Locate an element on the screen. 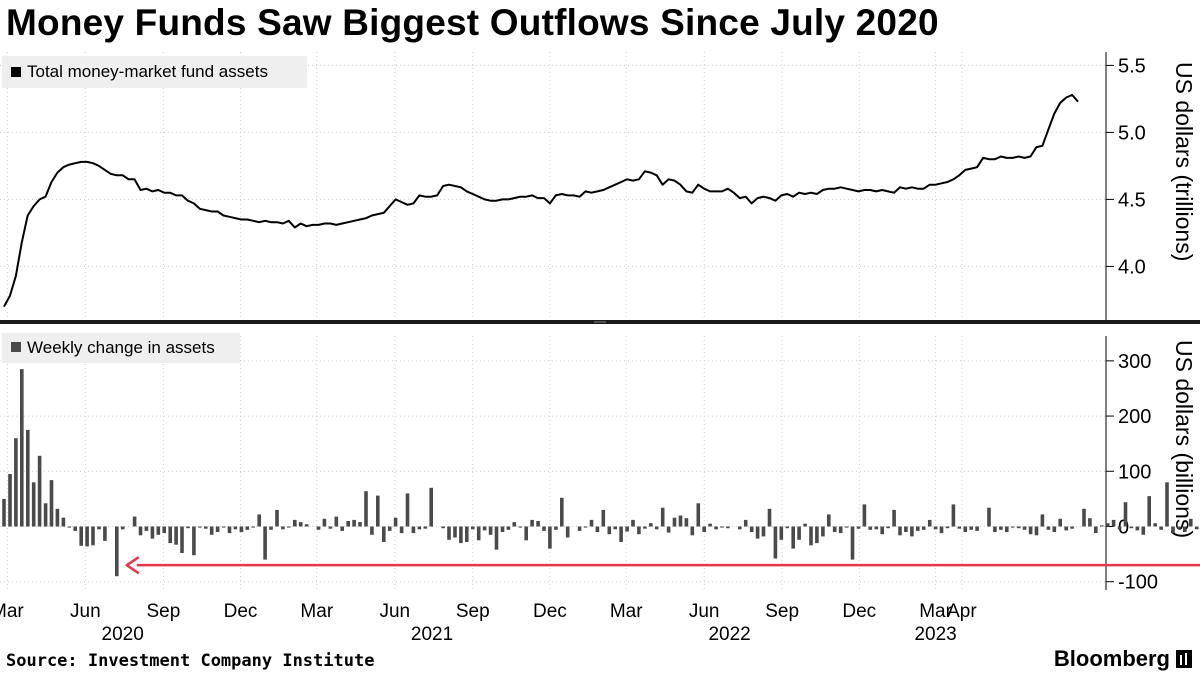 This screenshot has height=675, width=1200. legend-box-top is located at coordinates (154, 72).